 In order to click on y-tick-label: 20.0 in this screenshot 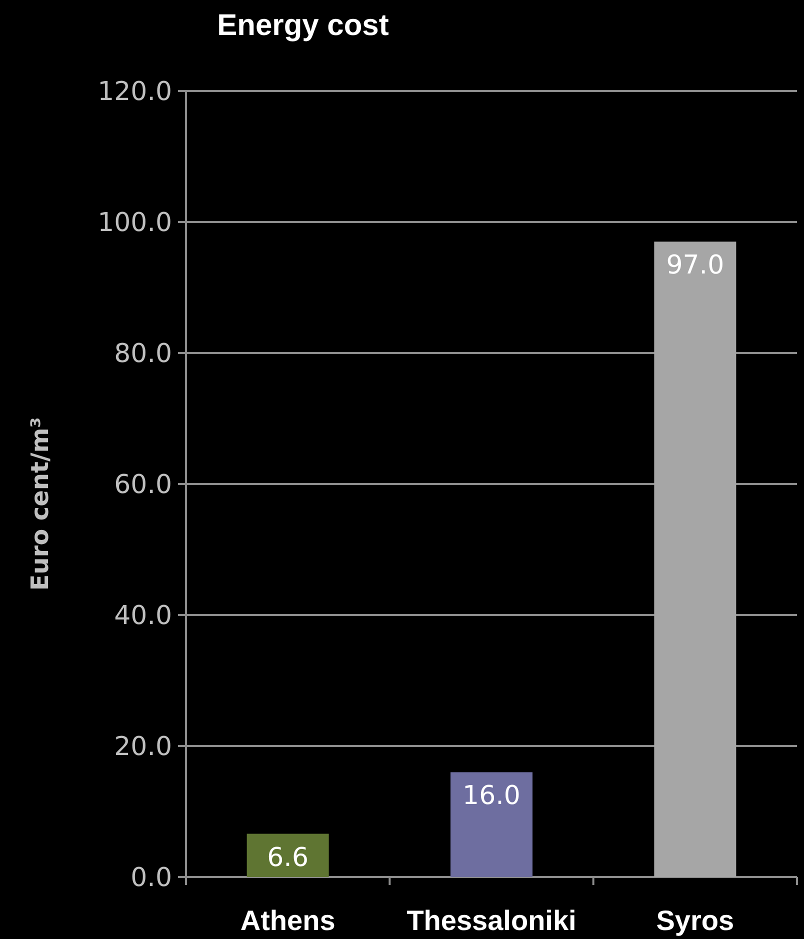, I will do `click(143, 747)`.